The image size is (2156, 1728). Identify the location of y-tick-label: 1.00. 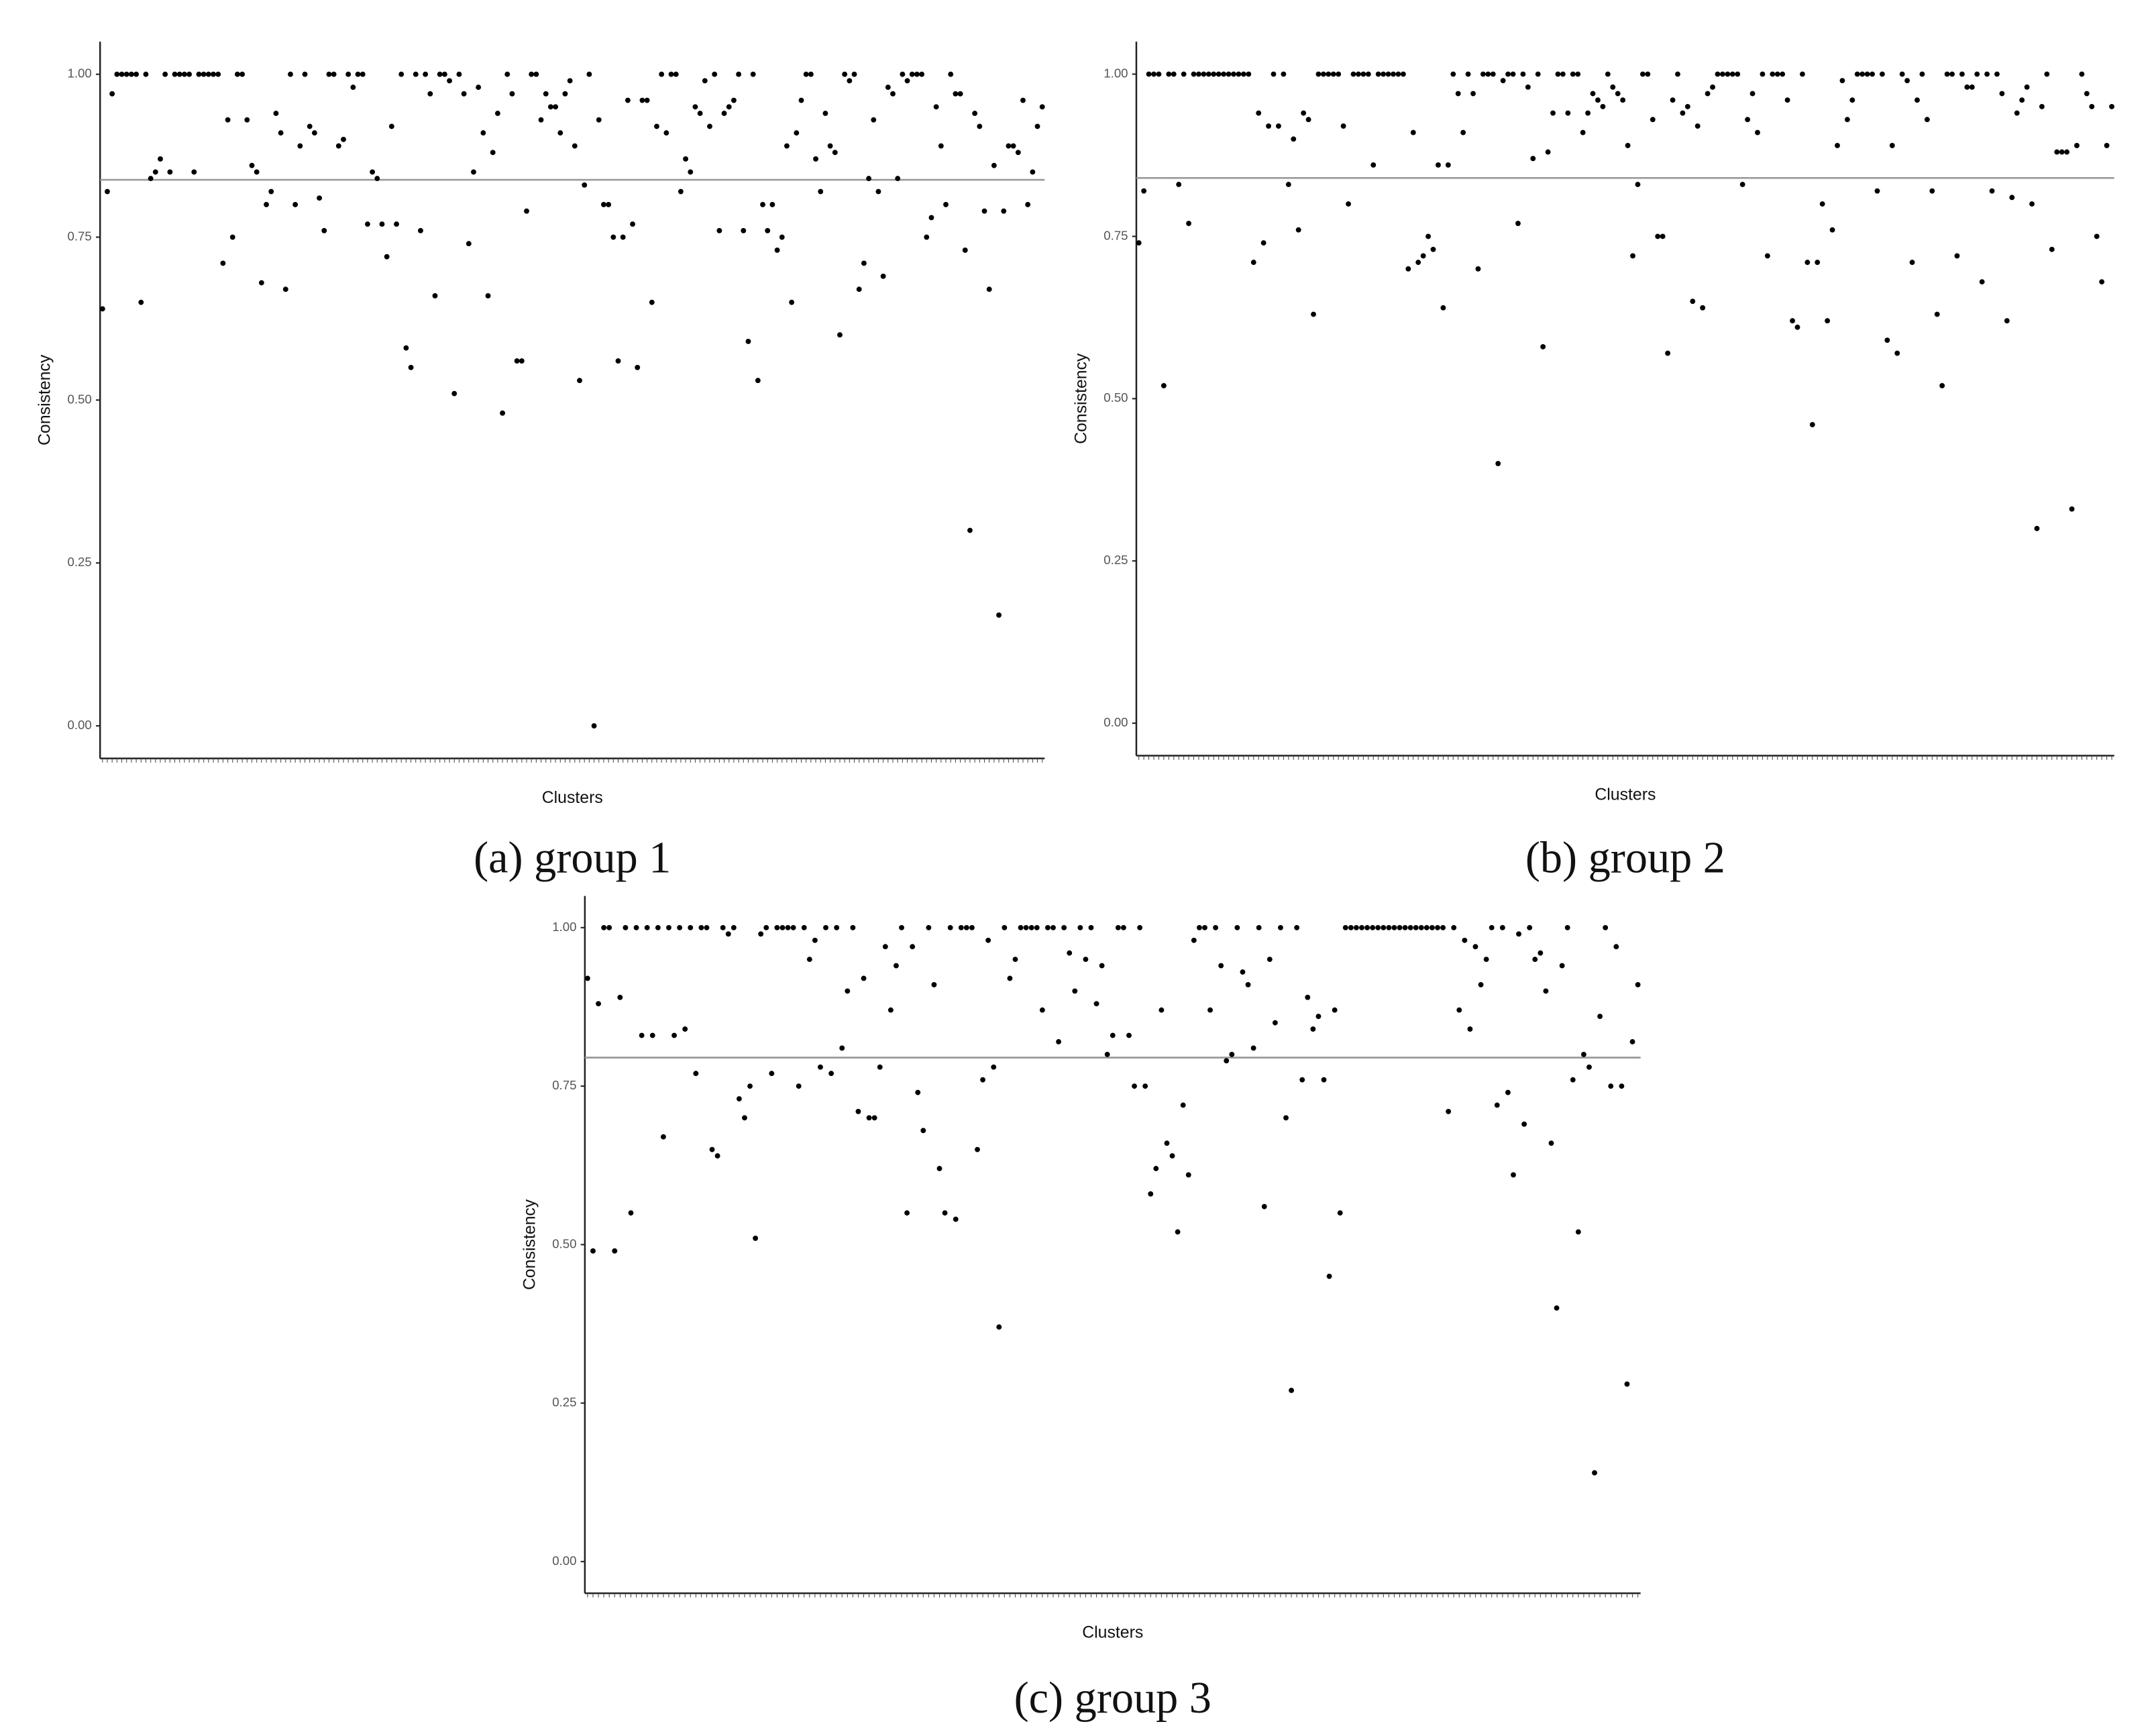
(564, 927).